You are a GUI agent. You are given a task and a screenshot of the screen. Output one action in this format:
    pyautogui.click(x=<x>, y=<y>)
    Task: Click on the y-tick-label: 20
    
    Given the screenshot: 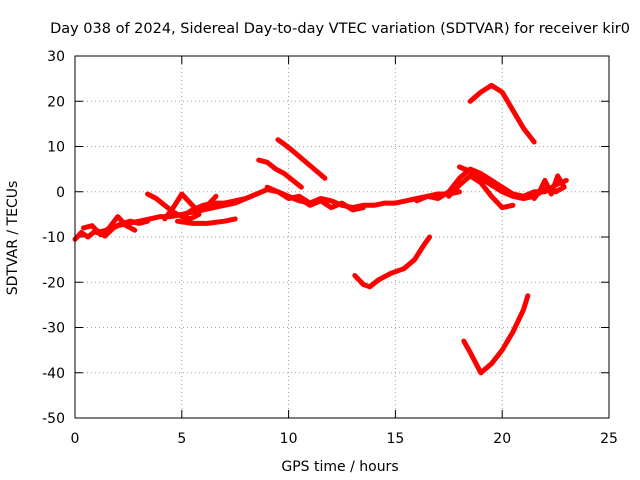 What is the action you would take?
    pyautogui.click(x=56, y=102)
    